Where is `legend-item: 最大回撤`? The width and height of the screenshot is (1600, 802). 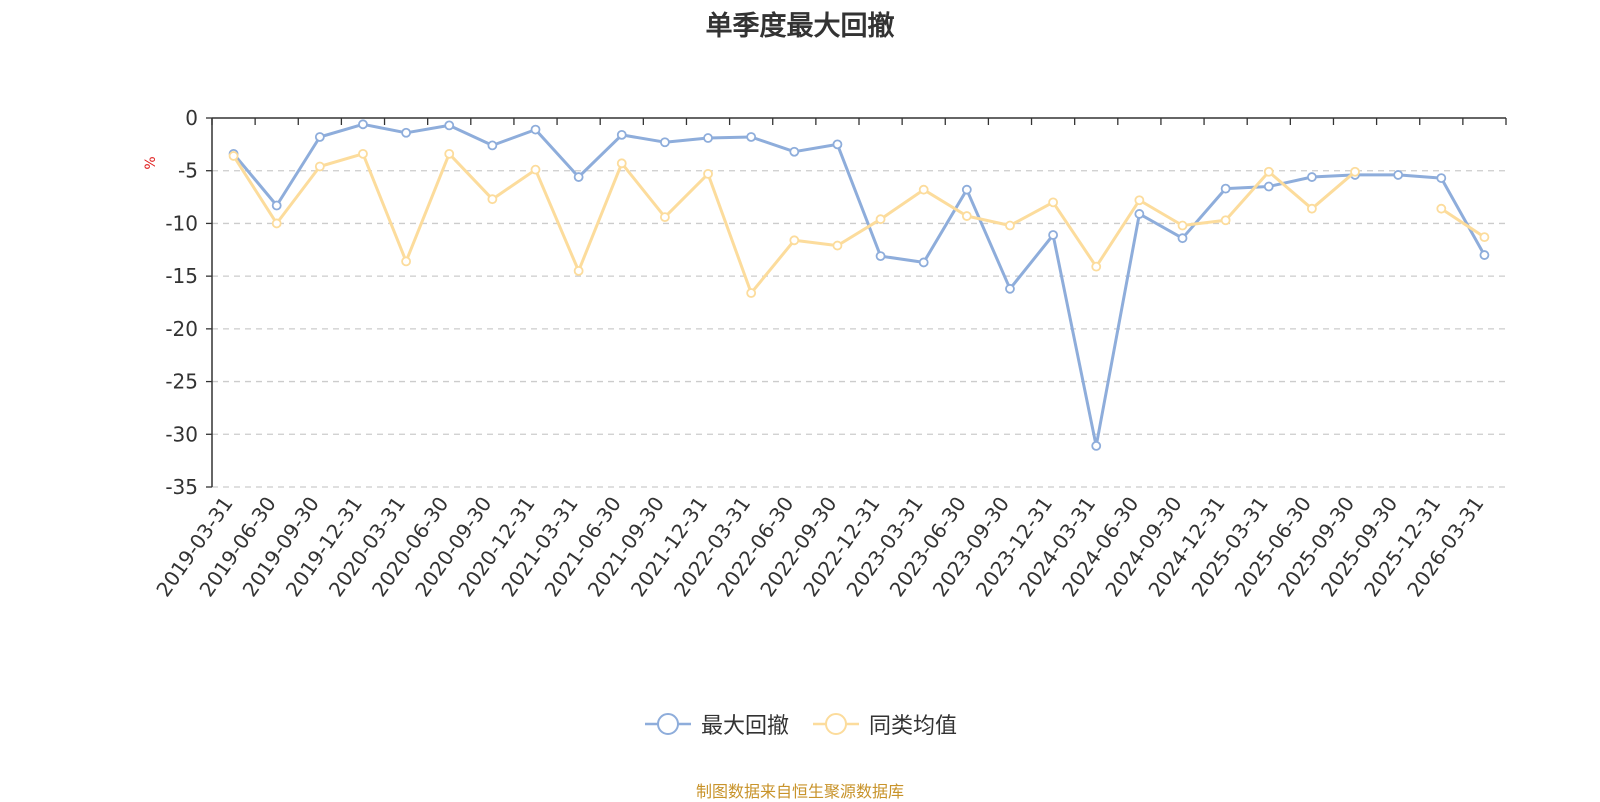 legend-item: 最大回撤 is located at coordinates (716, 724).